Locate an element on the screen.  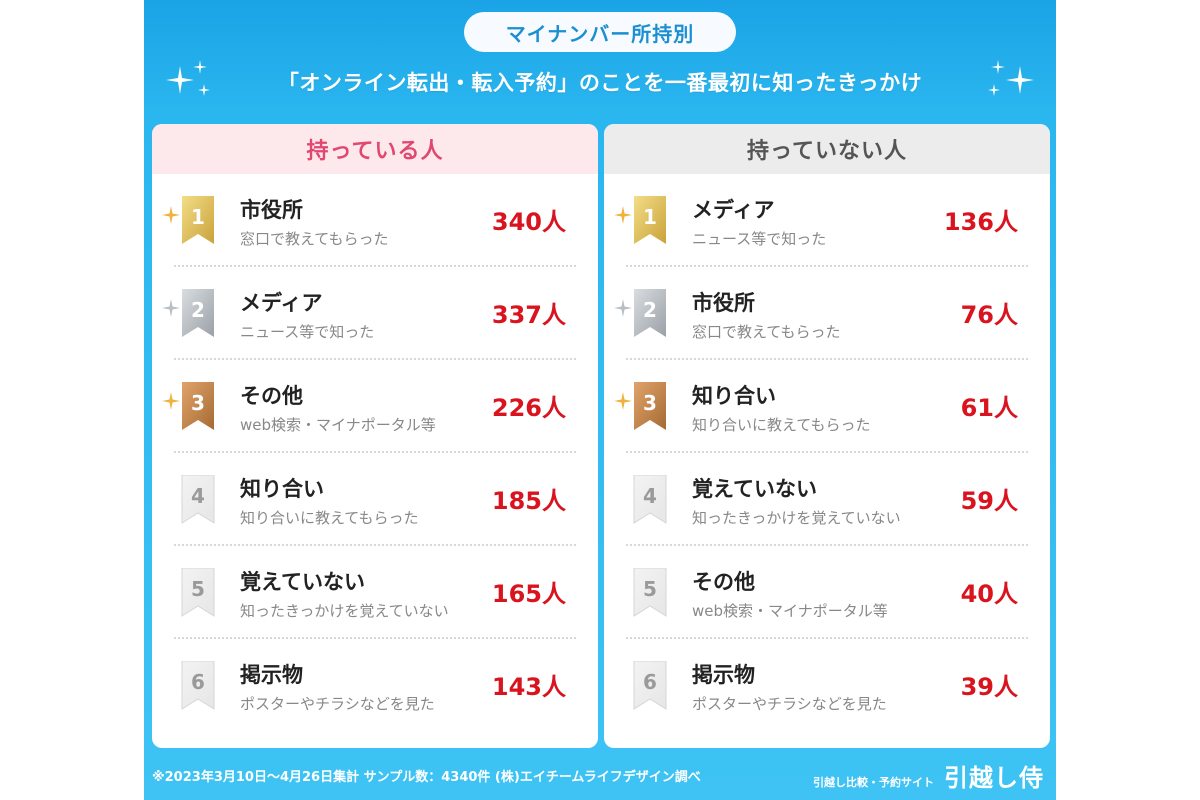
item-count: 39人 is located at coordinates (989, 687).